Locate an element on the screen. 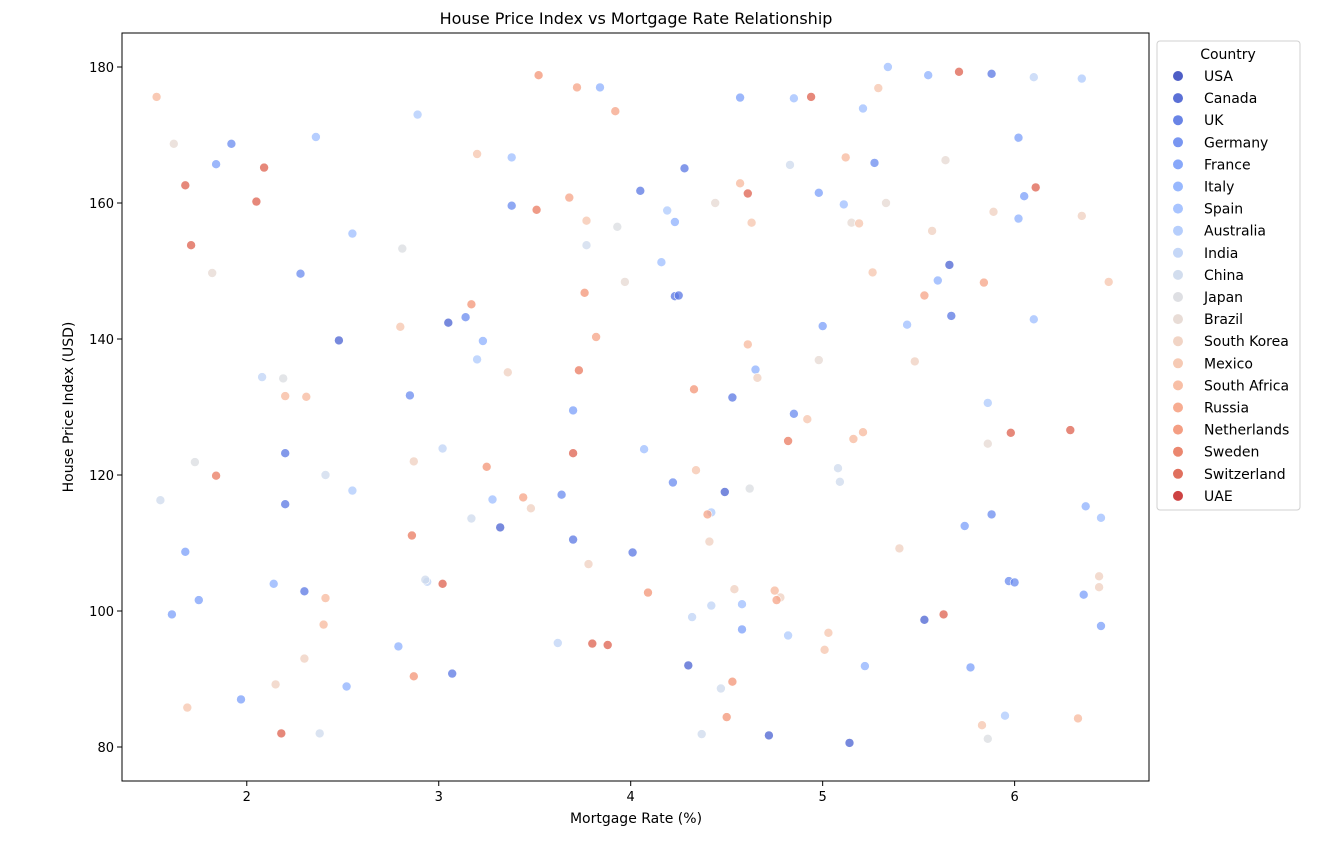  y-axis-title: House Price Index (USD) is located at coordinates (69, 407).